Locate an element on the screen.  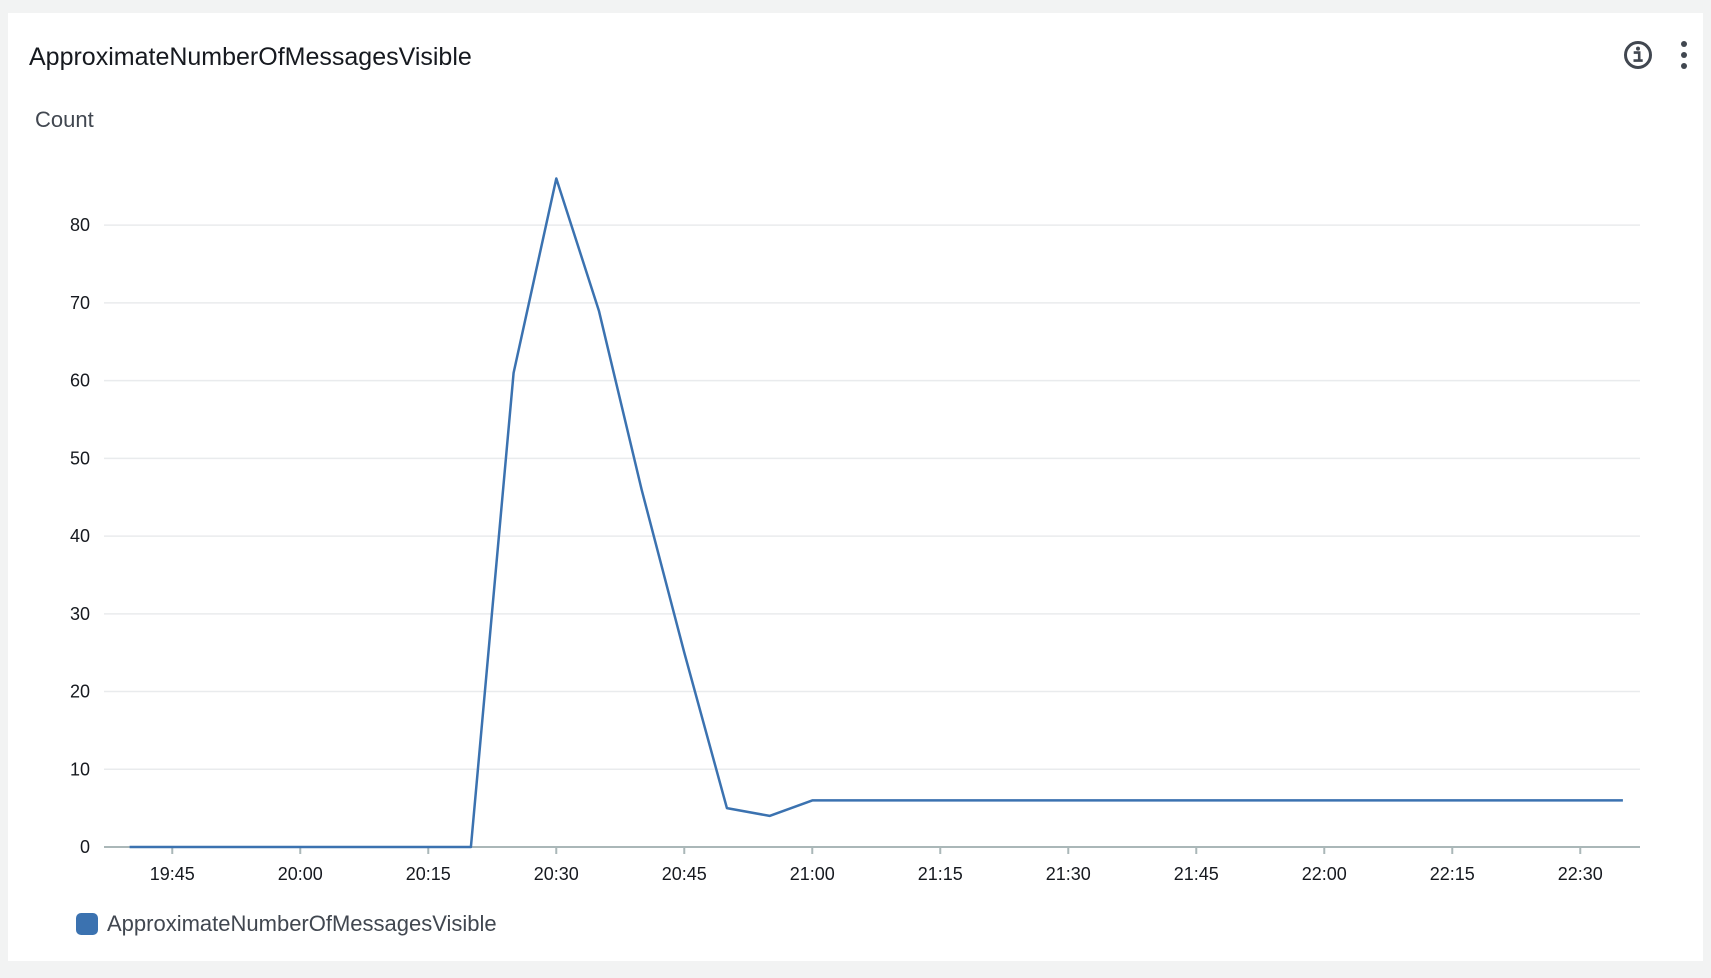
y-tick-label: 10 is located at coordinates (80, 769).